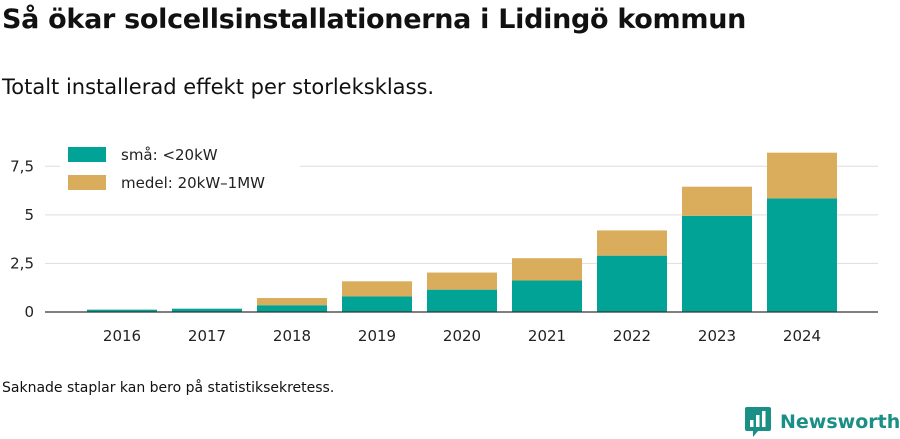 The width and height of the screenshot is (900, 439). What do you see at coordinates (193, 183) in the screenshot?
I see `legend-label: medel: 20kW–1MW` at bounding box center [193, 183].